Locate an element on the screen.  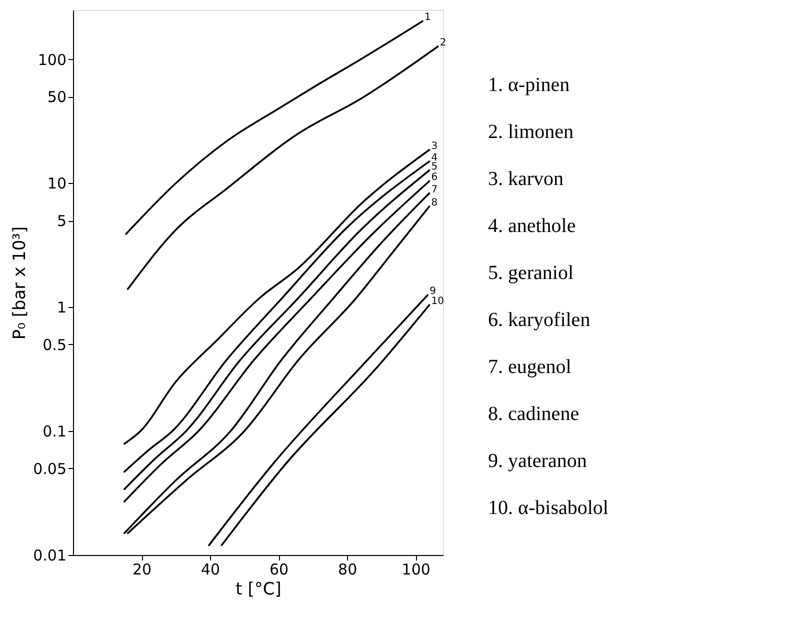
y-tick-label: 0.05 is located at coordinates (49, 469).